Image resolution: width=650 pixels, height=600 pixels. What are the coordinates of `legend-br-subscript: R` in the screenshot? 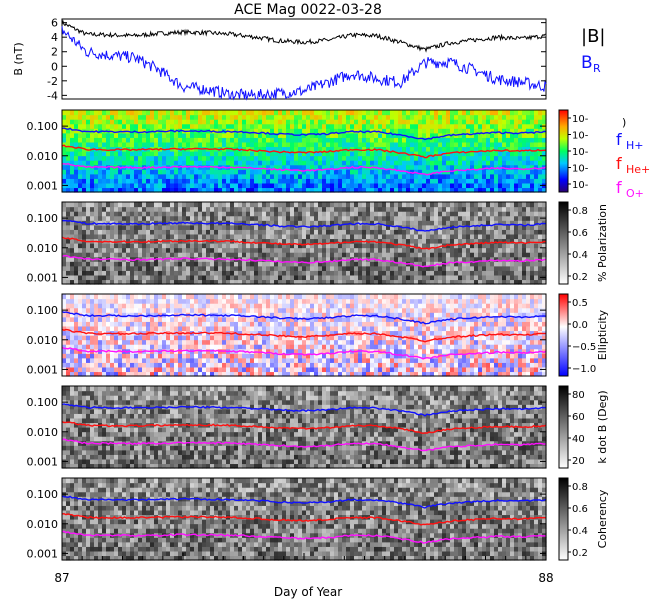 It's located at (597, 68).